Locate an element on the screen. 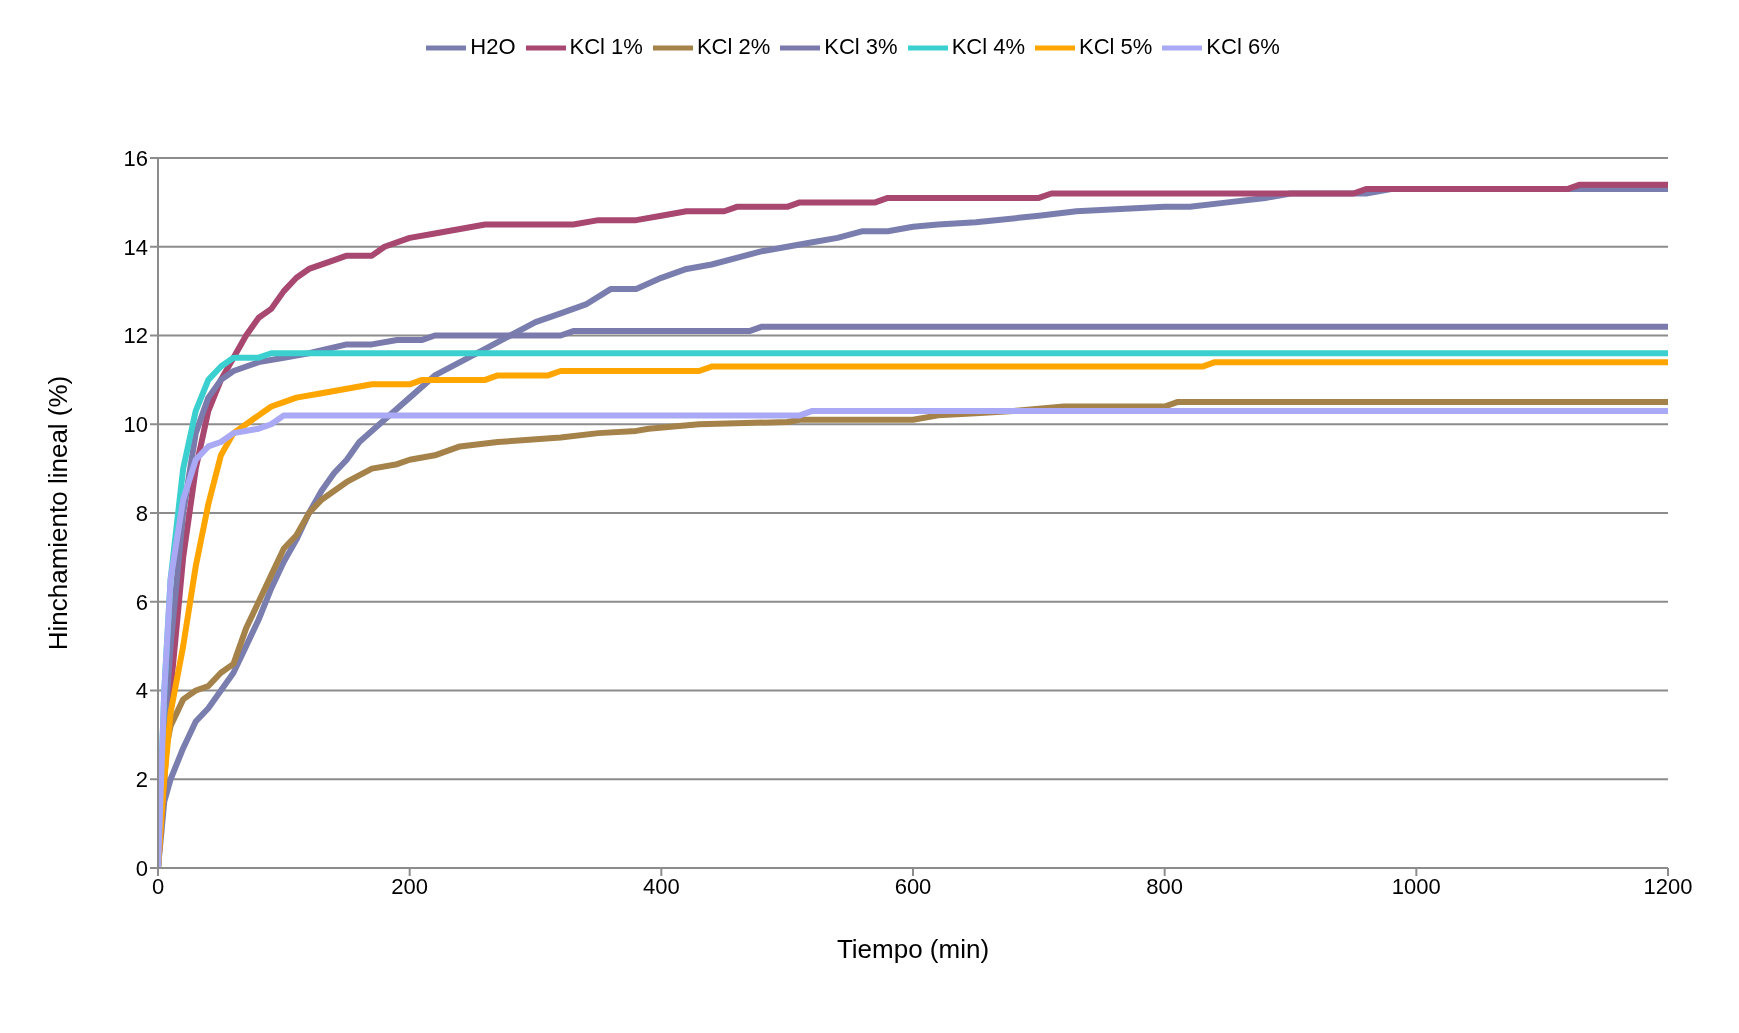  y-tick-label: 10 is located at coordinates (135, 425).